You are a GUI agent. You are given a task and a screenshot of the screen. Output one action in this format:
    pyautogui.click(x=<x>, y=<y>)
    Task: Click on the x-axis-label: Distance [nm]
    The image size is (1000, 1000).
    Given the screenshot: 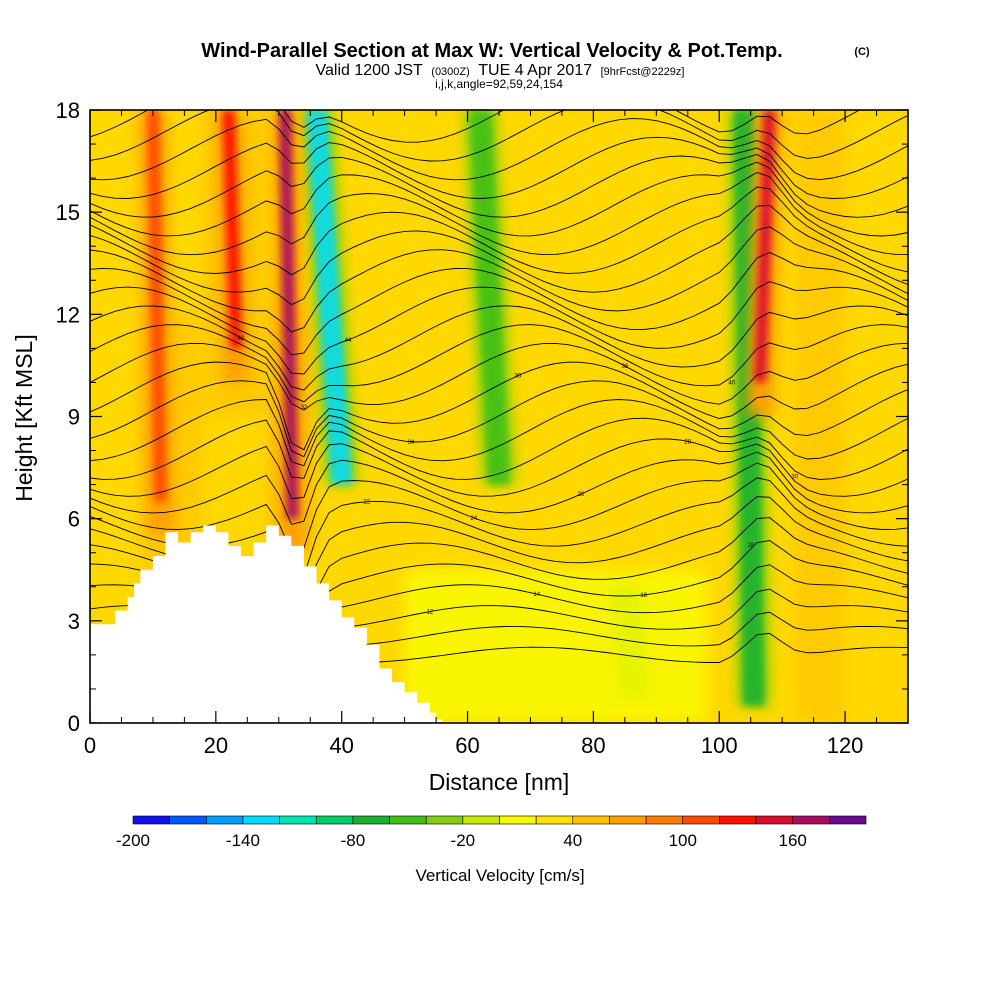 What is the action you would take?
    pyautogui.click(x=499, y=782)
    